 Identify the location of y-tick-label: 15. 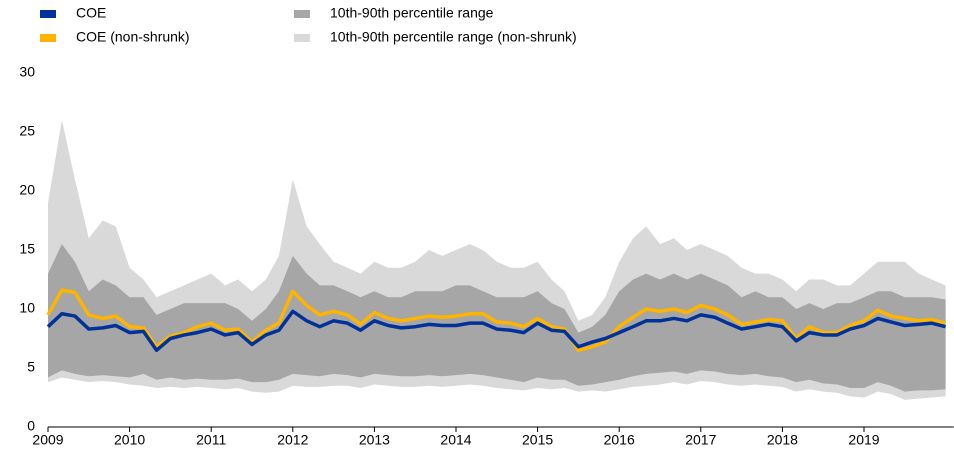
(27, 249).